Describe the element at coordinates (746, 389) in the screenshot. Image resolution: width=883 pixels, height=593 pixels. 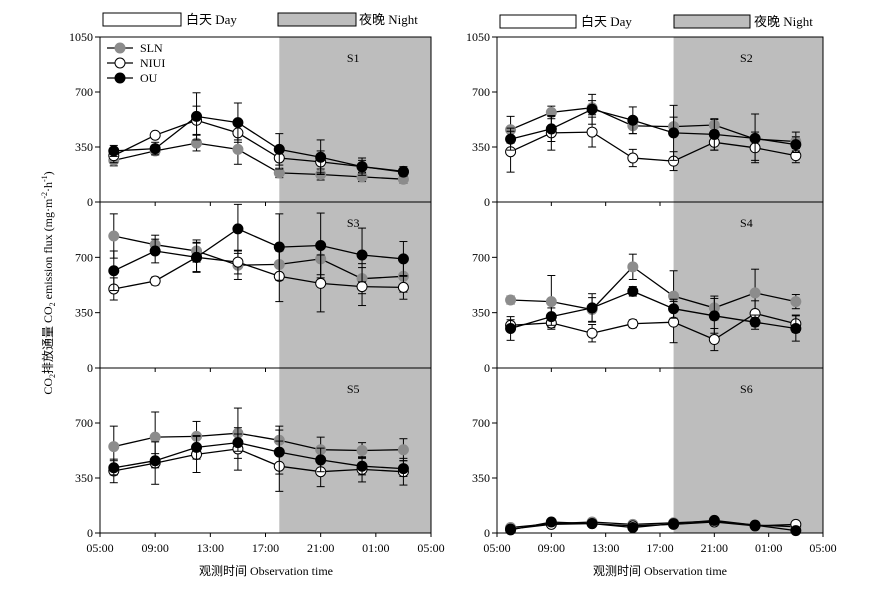
I see `panel-label: S6` at that location.